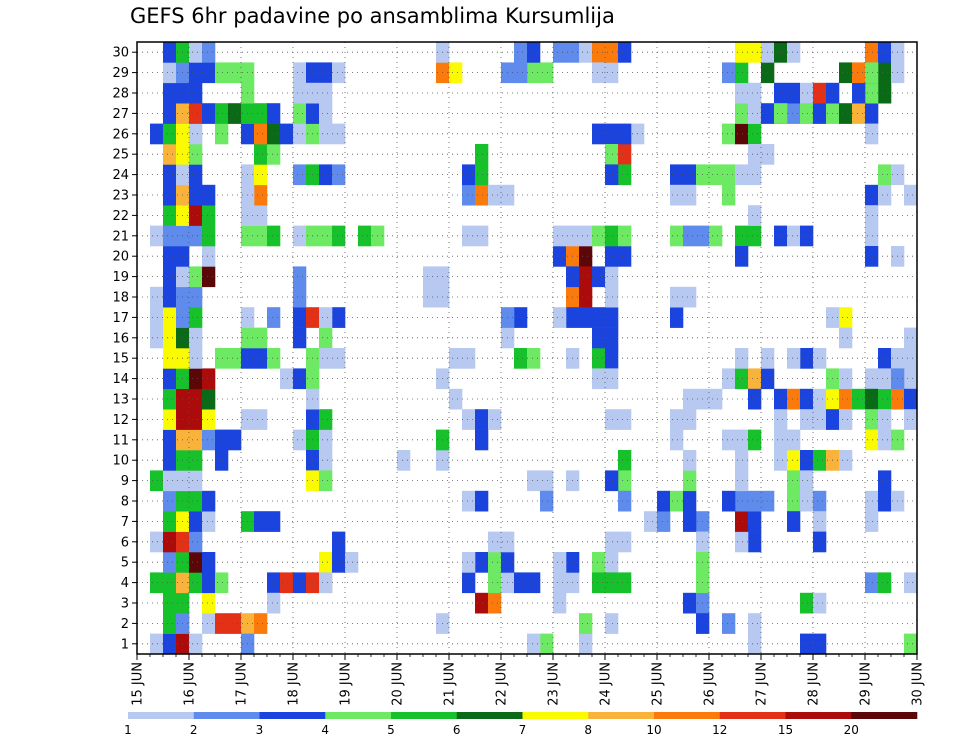  I want to click on y-tick-label: 12, so click(120, 420).